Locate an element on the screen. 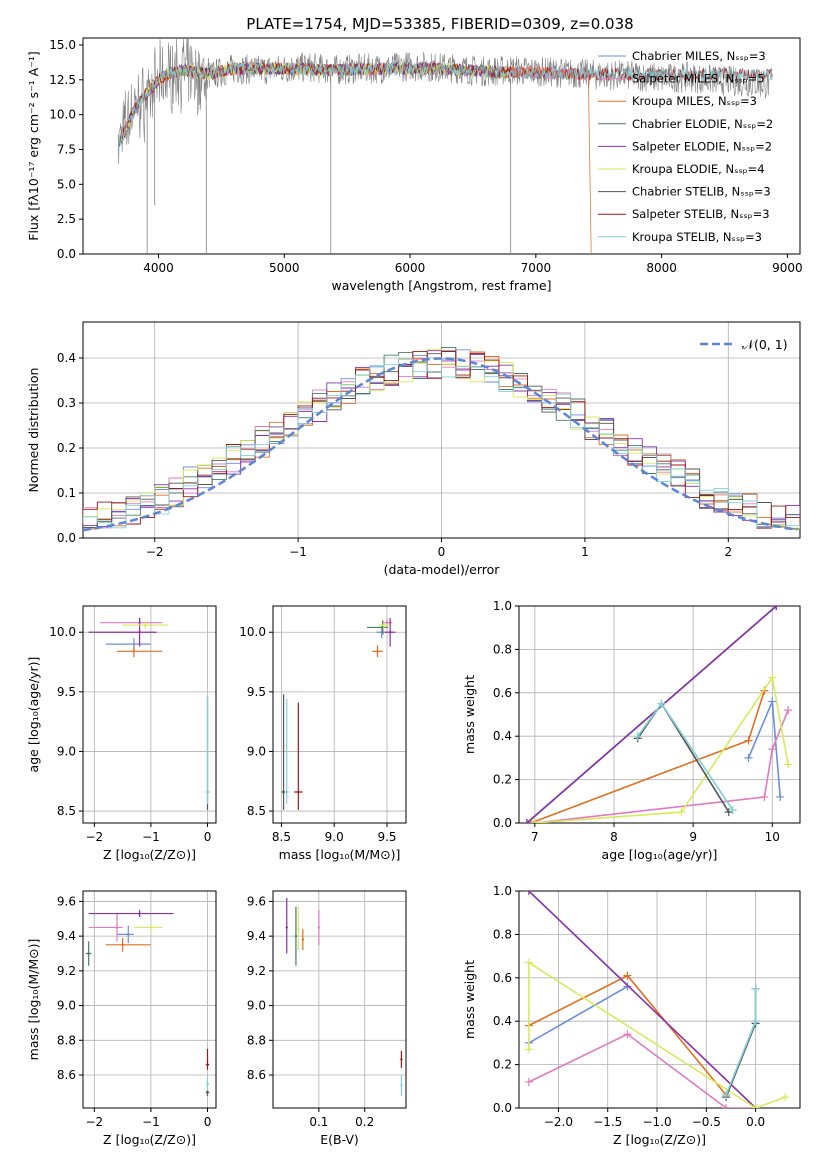 This screenshot has height=1170, width=819. x-tick-label: 8000 is located at coordinates (661, 268).